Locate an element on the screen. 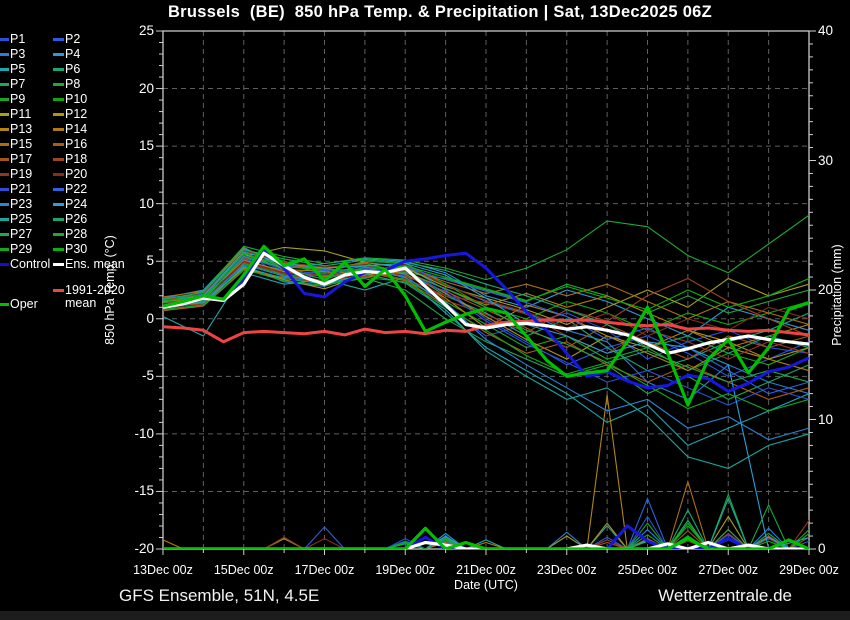 This screenshot has height=620, width=850. legend-label: P28 is located at coordinates (76, 234).